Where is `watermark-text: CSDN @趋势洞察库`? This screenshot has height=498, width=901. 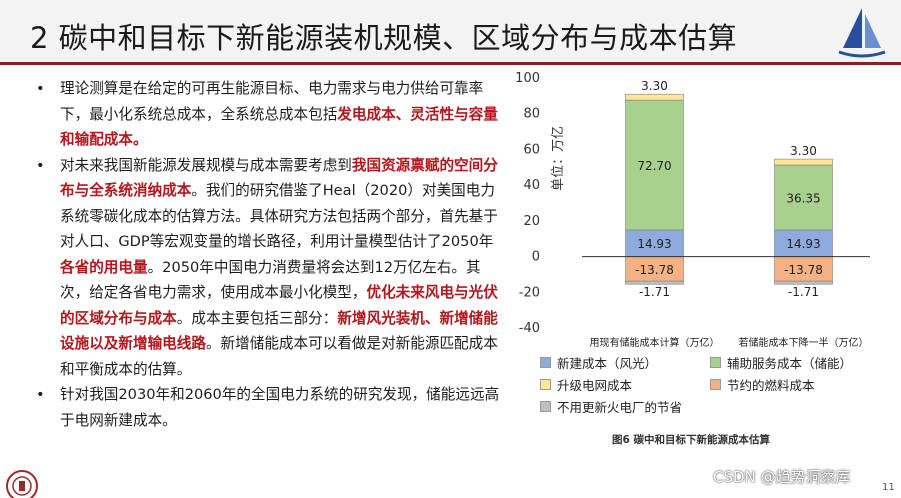
watermark-text: CSDN @趋势洞察库 is located at coordinates (782, 477).